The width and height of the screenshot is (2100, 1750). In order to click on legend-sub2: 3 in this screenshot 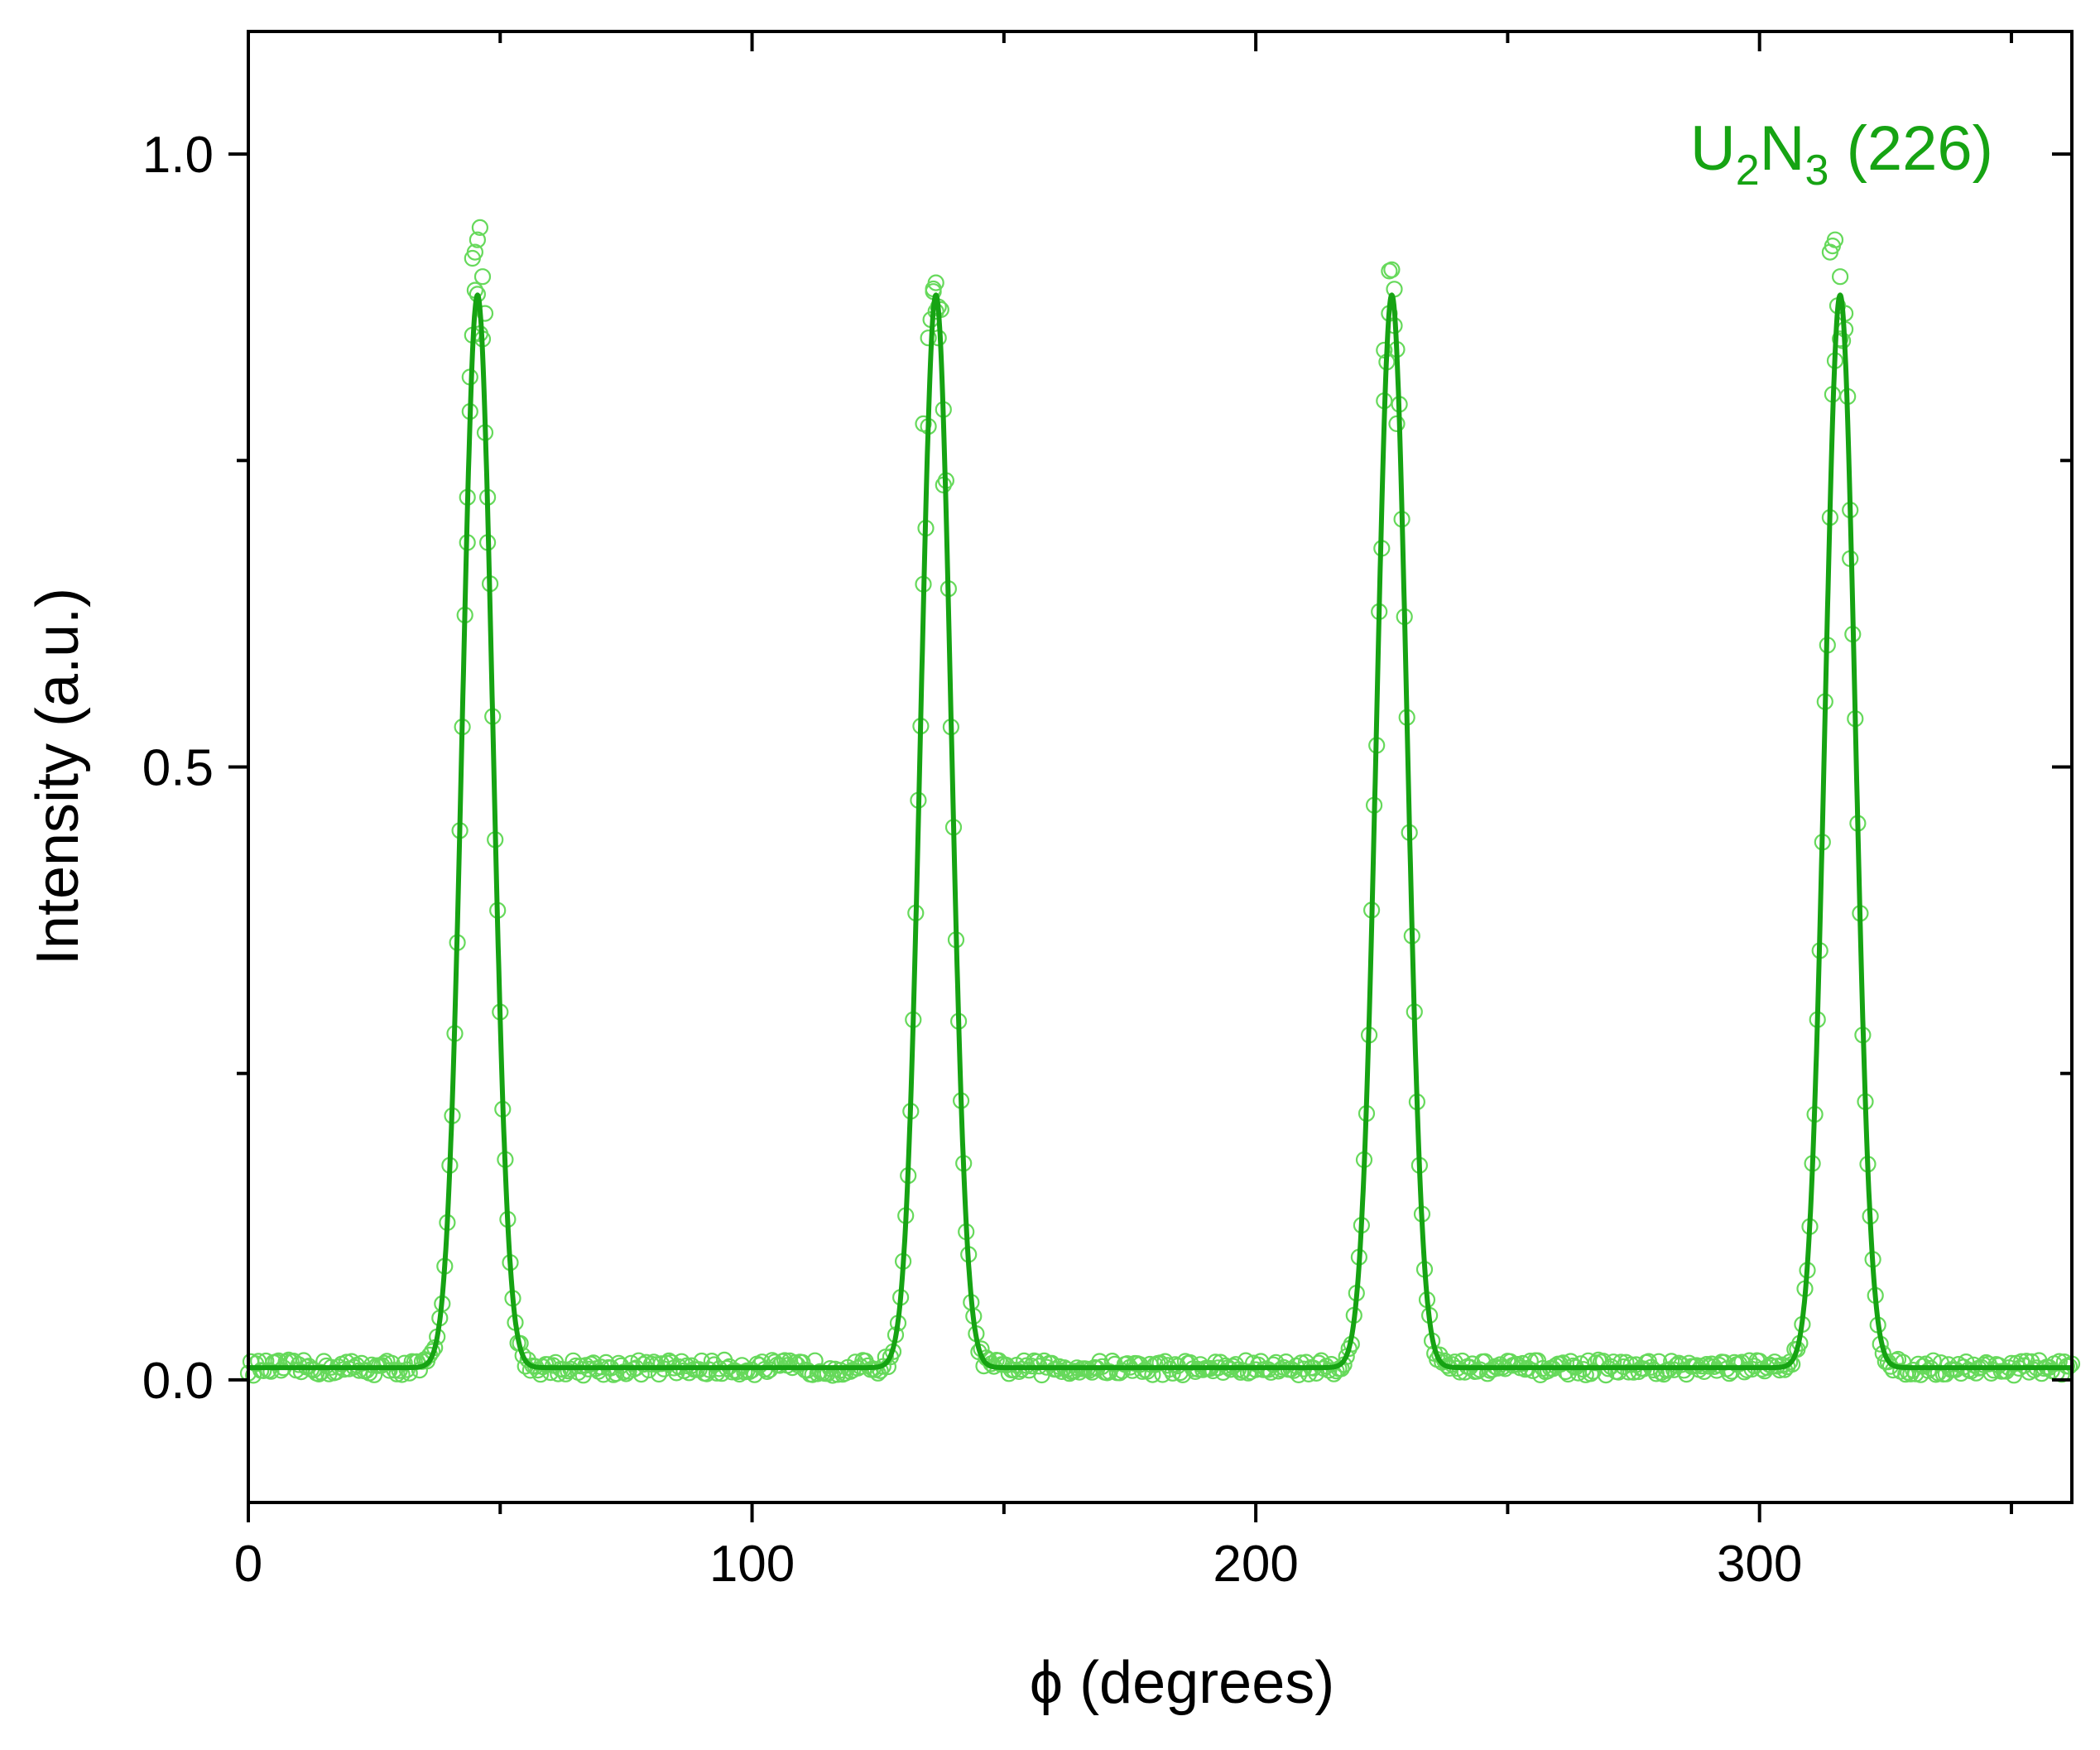, I will do `click(1817, 171)`.